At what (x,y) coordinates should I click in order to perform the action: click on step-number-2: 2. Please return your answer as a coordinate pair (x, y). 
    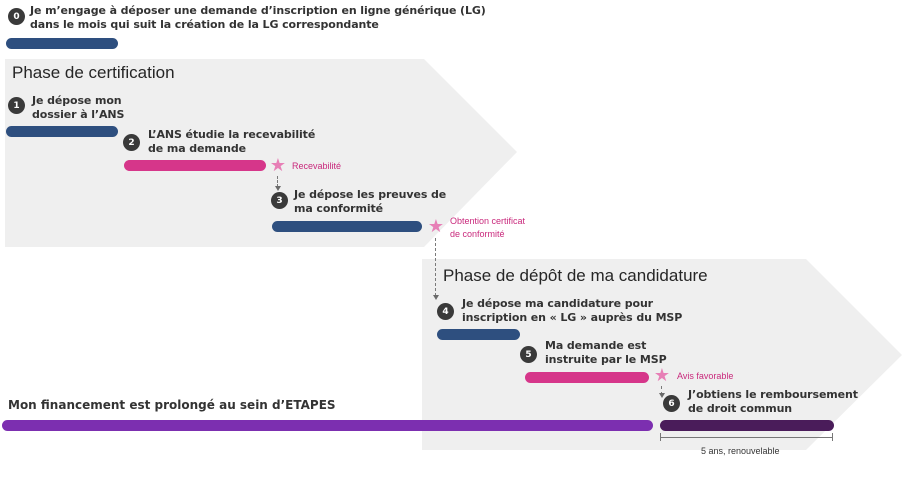
    Looking at the image, I should click on (131, 142).